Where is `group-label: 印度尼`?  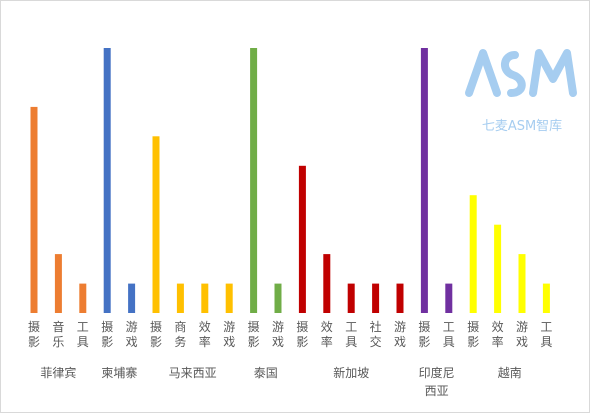 group-label: 印度尼 is located at coordinates (437, 372).